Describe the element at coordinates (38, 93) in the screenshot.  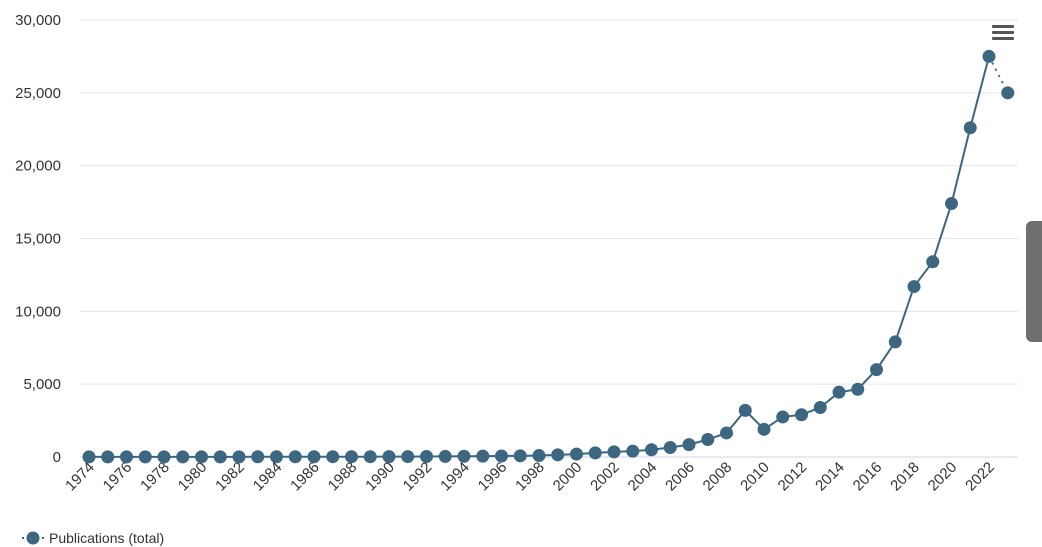
I see `y-tick-label: 25,000` at that location.